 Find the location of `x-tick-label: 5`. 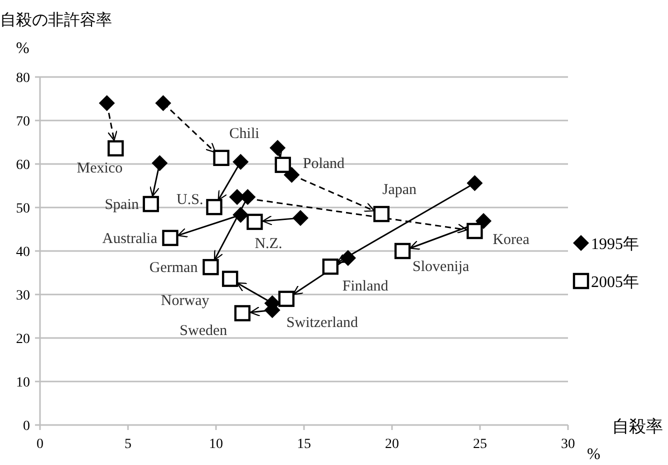

x-tick-label: 5 is located at coordinates (128, 444).